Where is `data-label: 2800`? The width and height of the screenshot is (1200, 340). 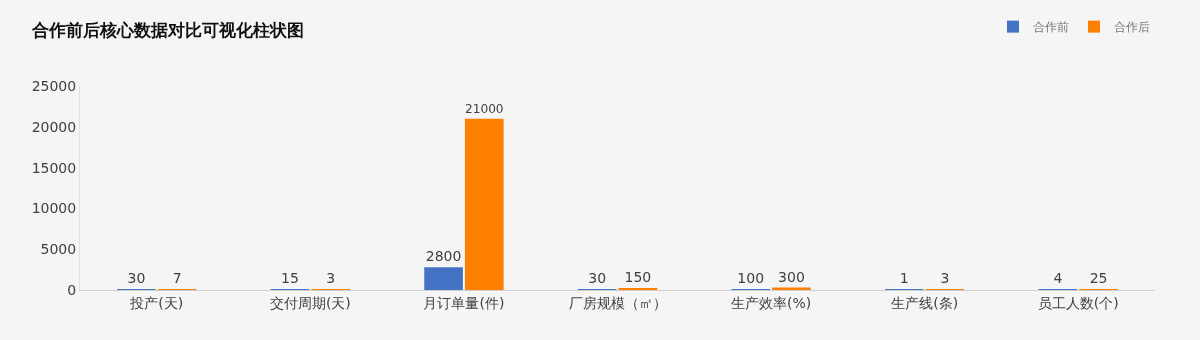
data-label: 2800 is located at coordinates (443, 256).